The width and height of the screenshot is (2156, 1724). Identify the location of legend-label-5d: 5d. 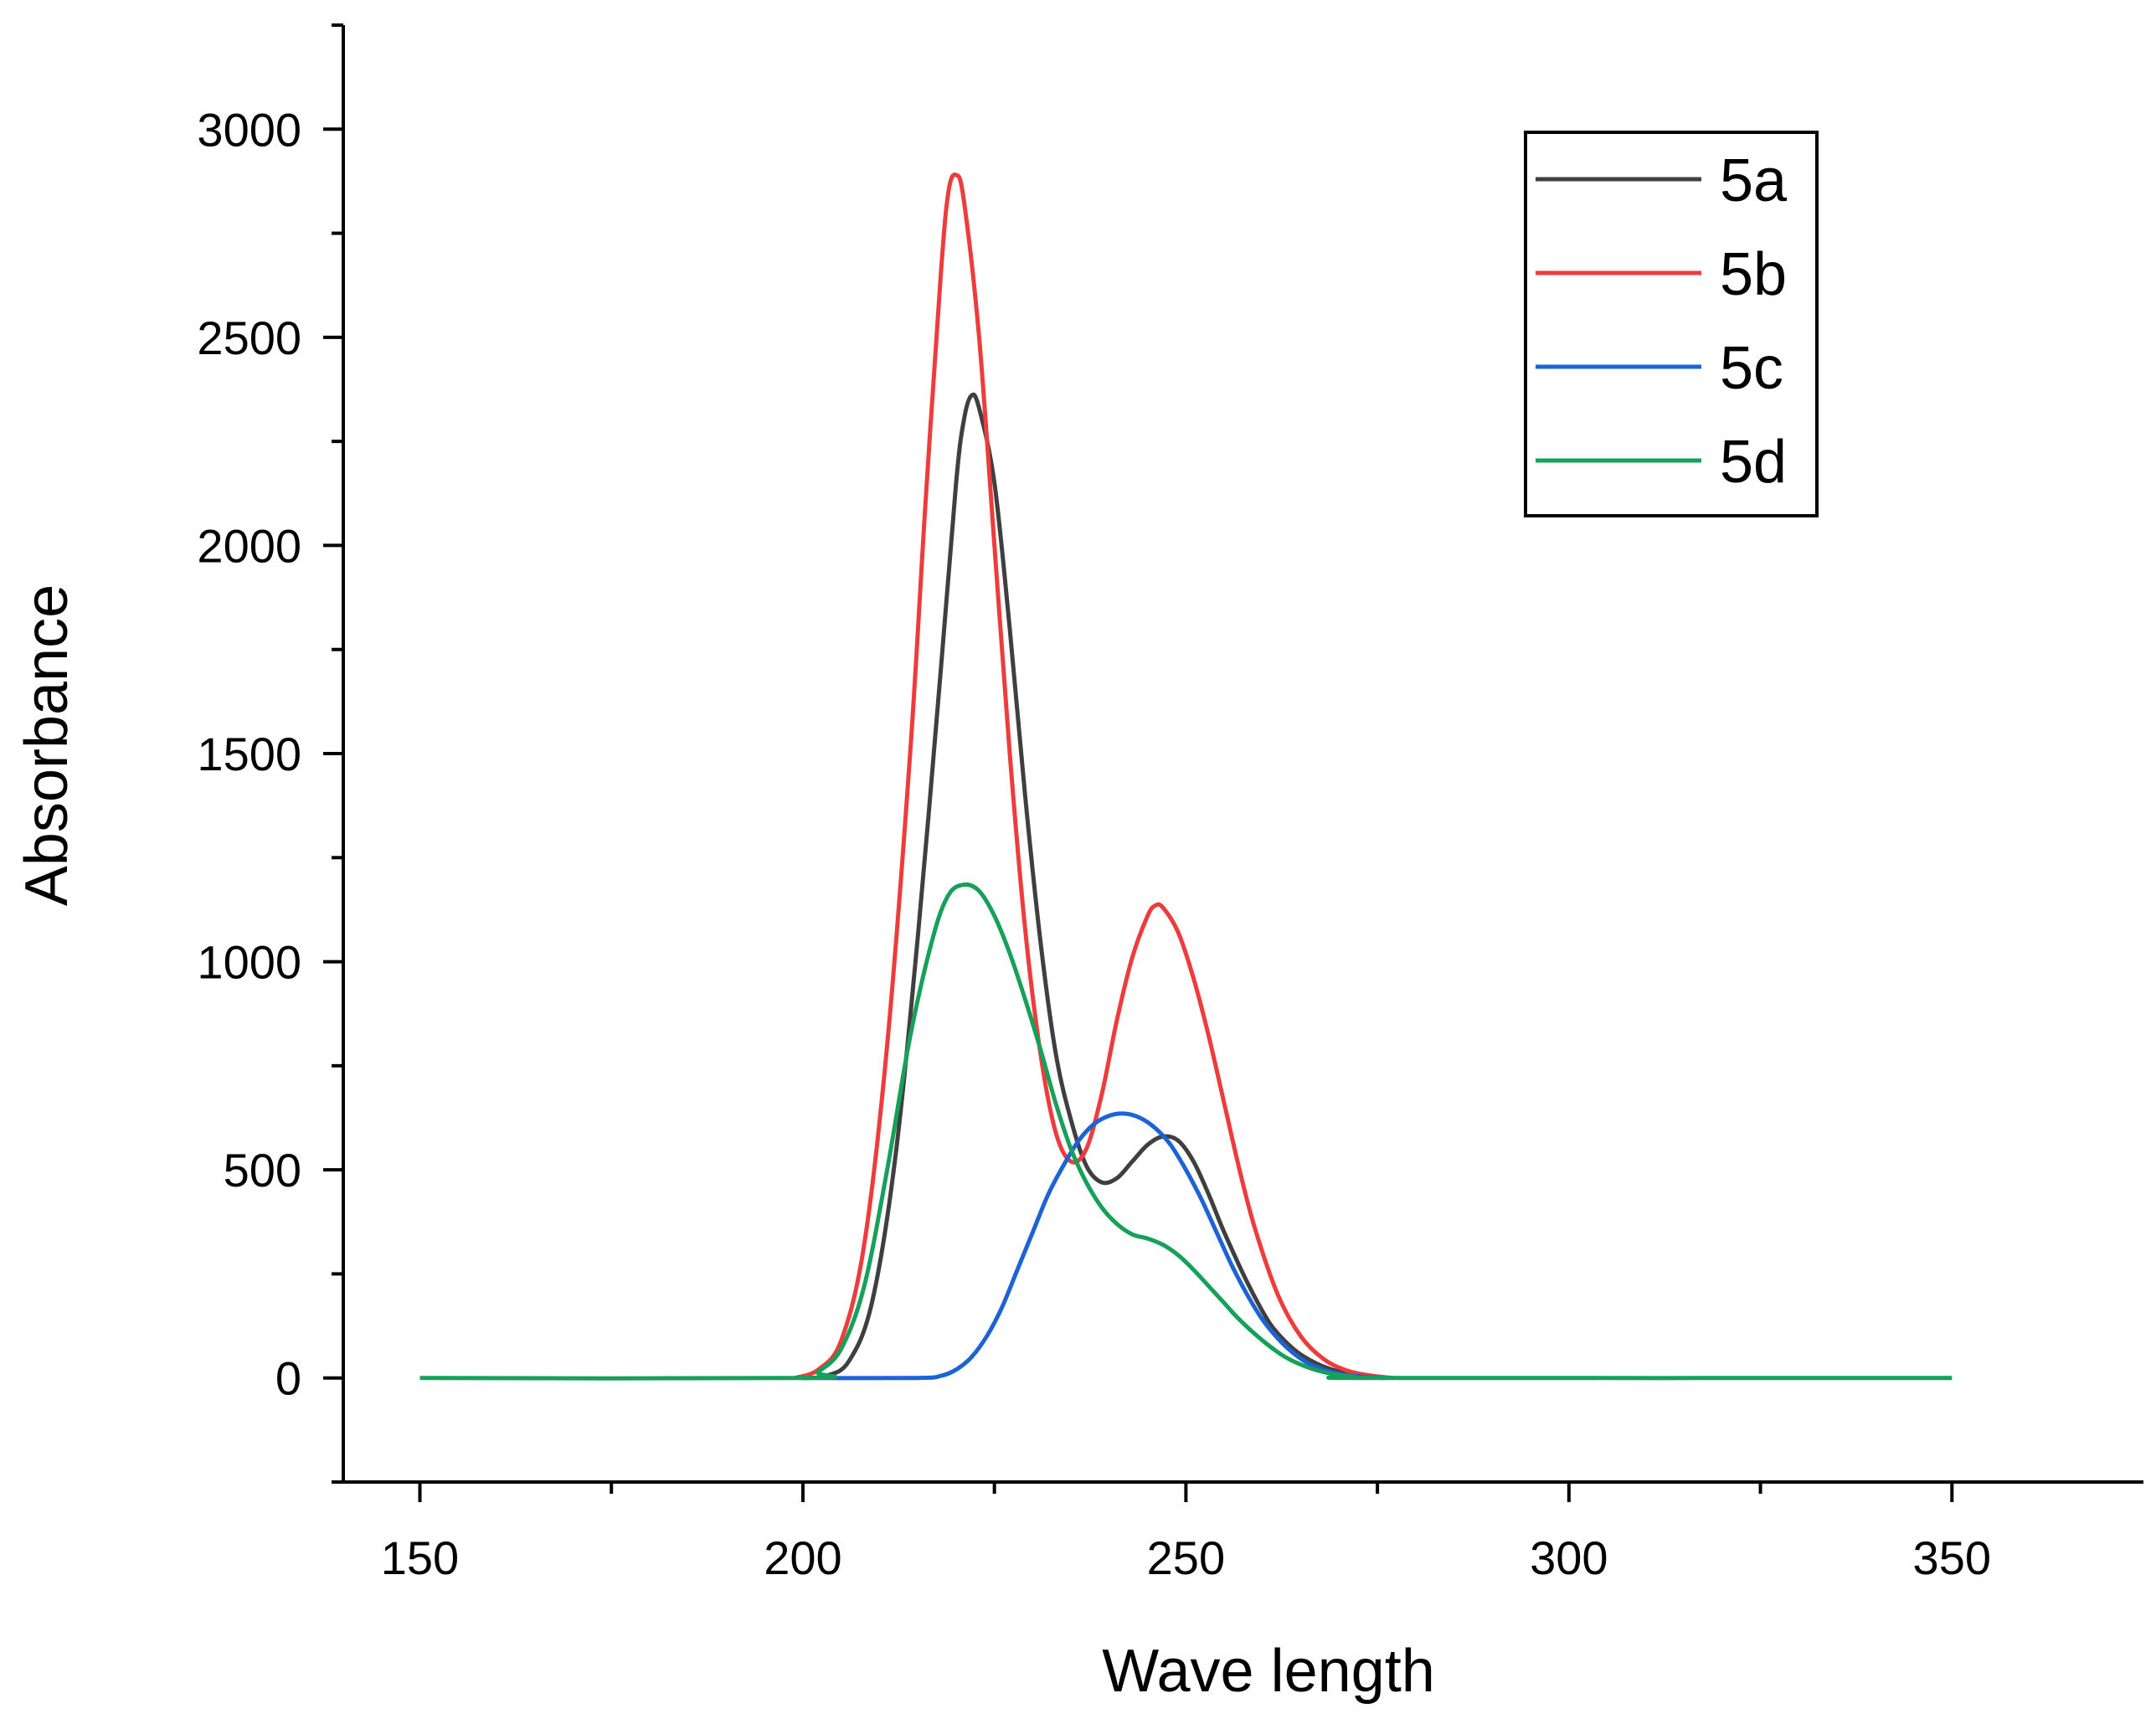
(1753, 462).